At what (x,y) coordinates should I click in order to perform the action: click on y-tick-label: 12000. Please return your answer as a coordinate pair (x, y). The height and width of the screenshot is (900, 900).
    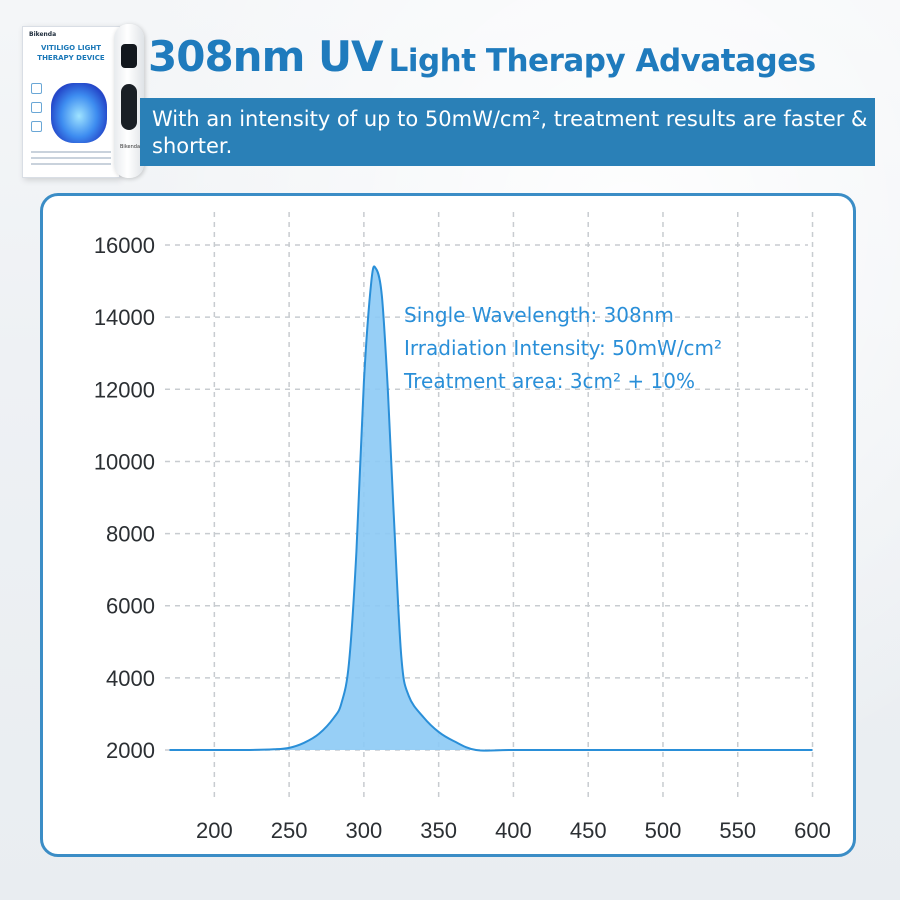
    Looking at the image, I should click on (124, 389).